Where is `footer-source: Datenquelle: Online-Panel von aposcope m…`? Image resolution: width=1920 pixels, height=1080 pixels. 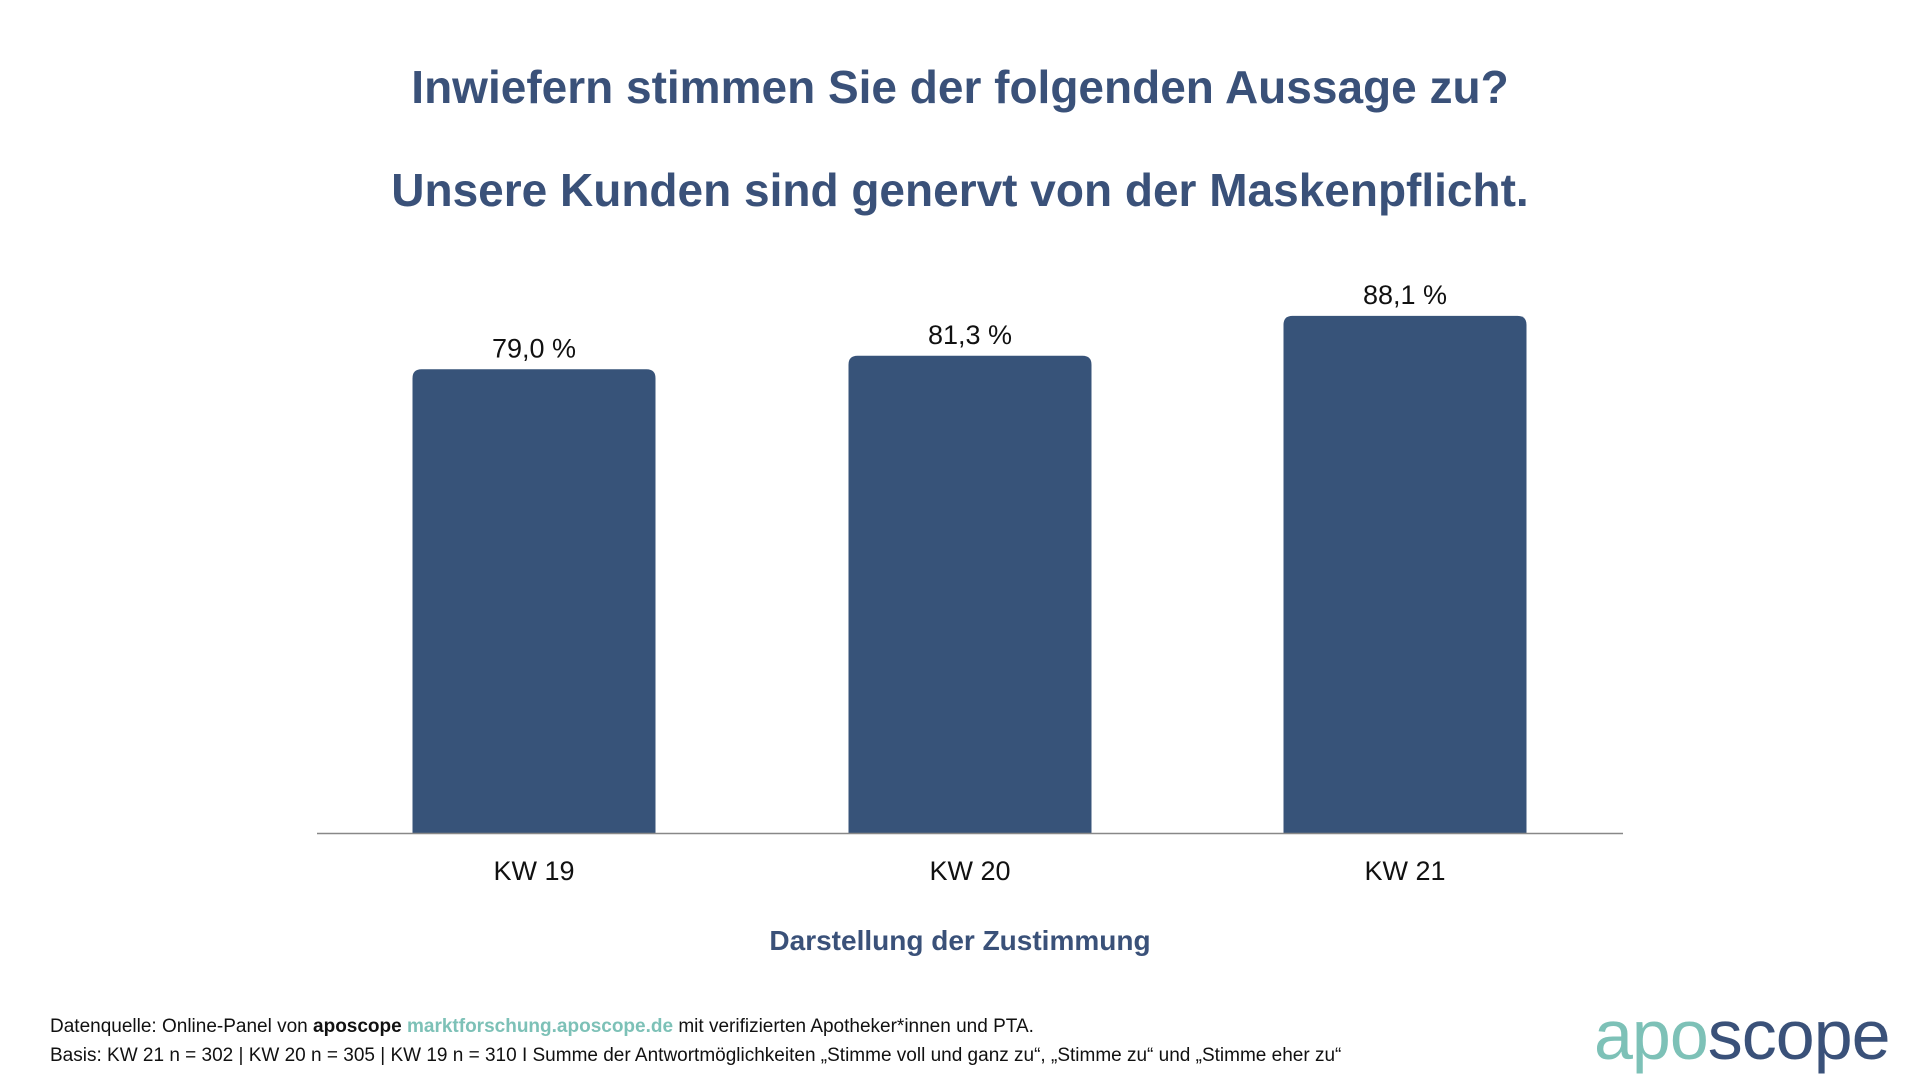 footer-source: Datenquelle: Online-Panel von aposcope m… is located at coordinates (542, 1027).